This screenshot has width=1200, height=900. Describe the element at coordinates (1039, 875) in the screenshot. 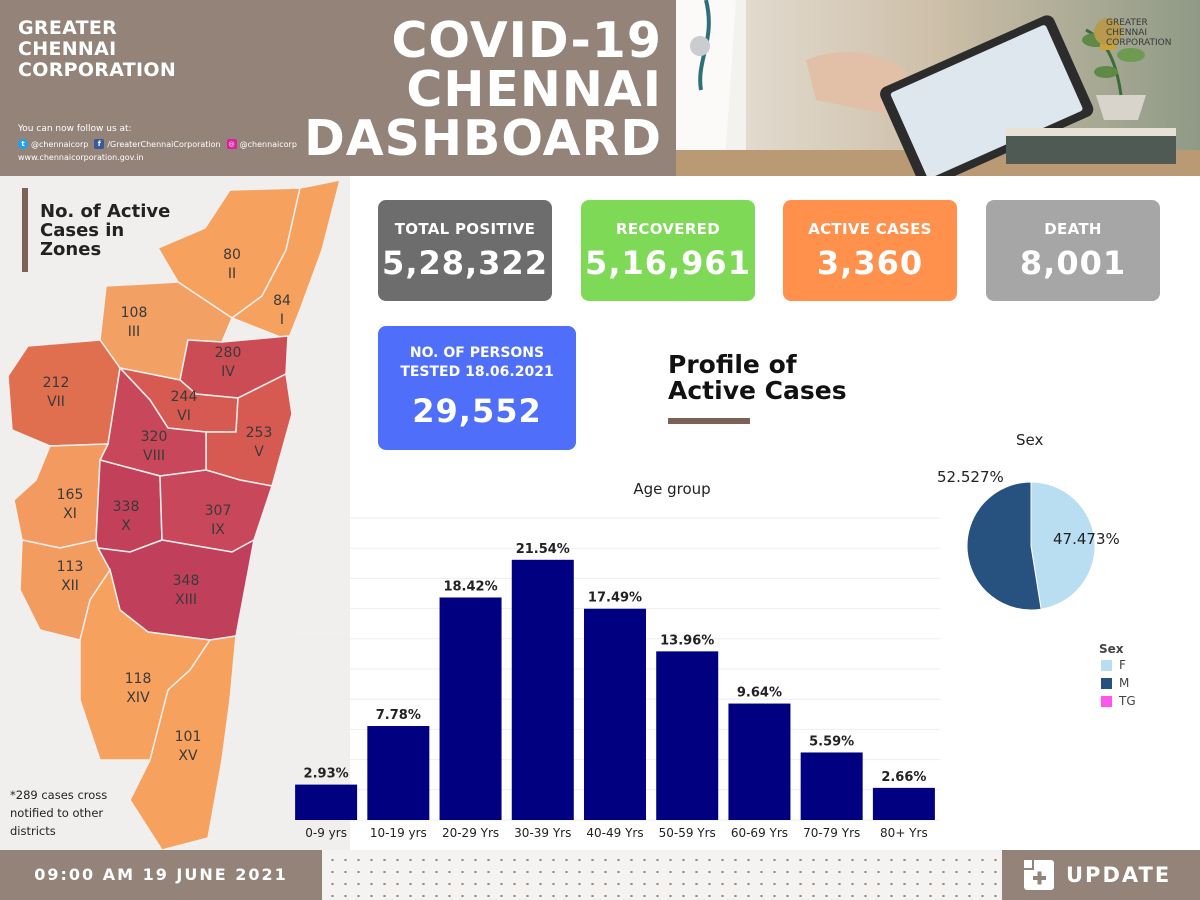

I see `plus-icon` at that location.